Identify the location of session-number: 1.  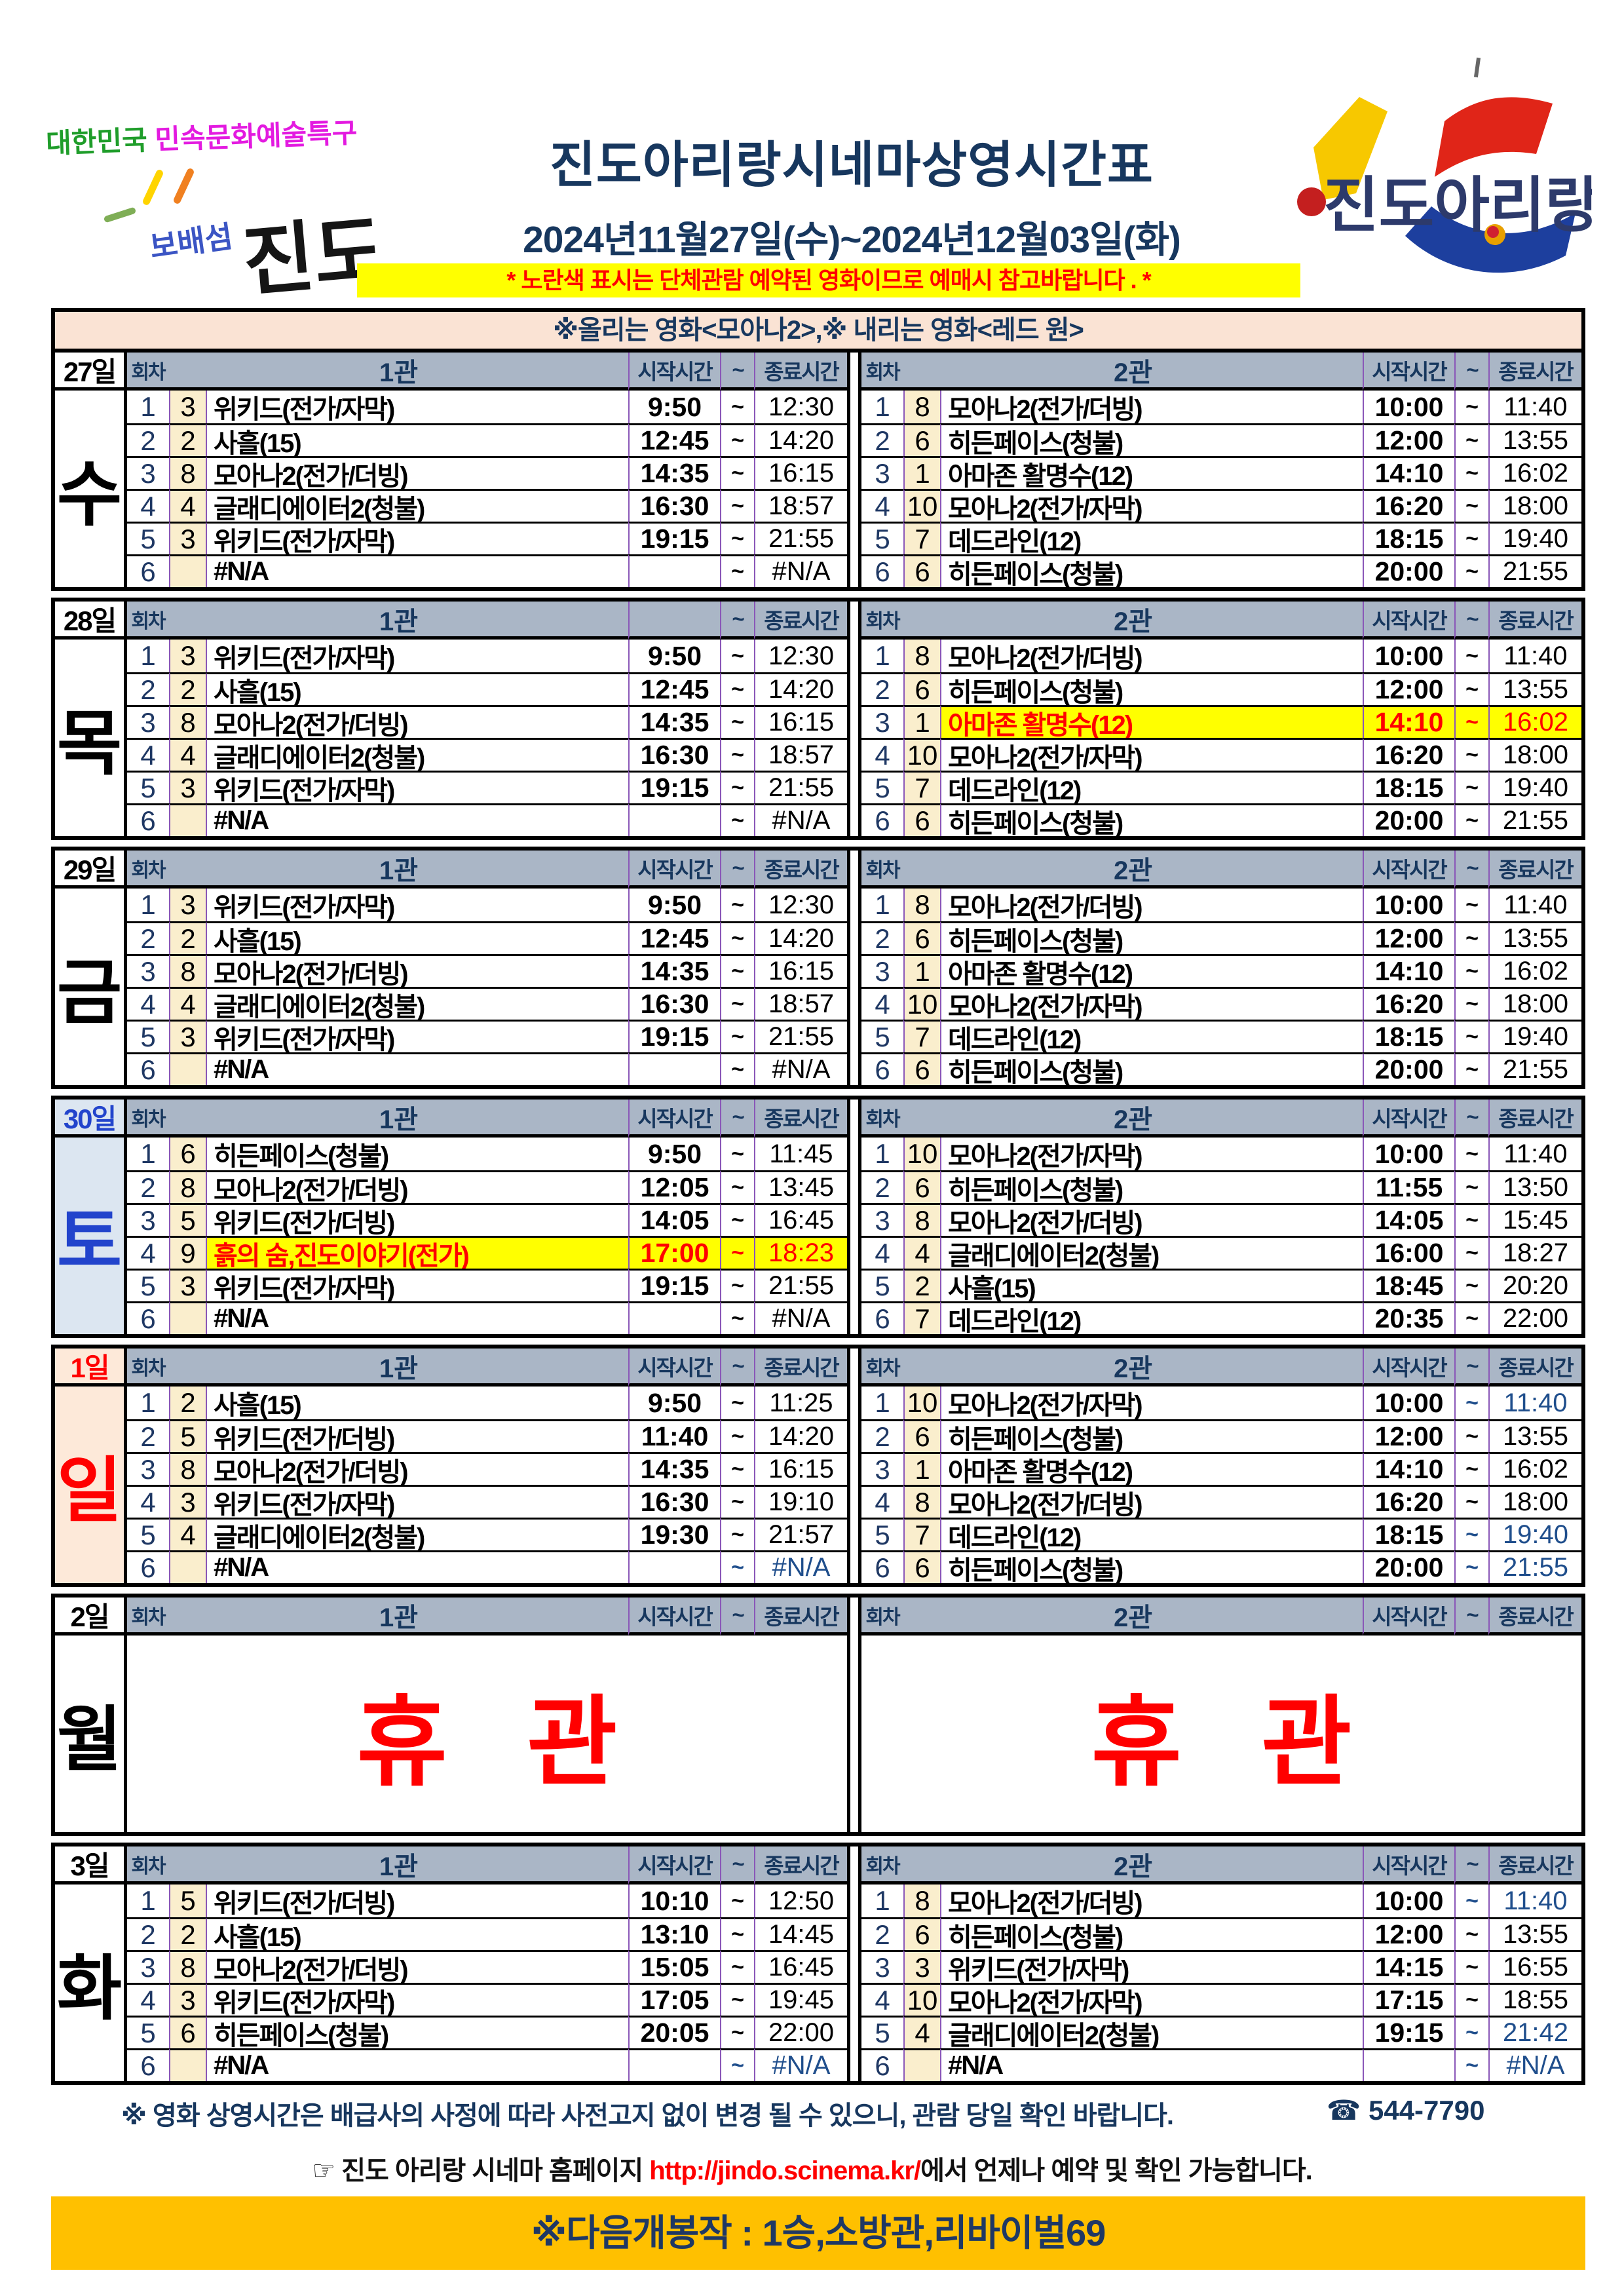
(148, 1153).